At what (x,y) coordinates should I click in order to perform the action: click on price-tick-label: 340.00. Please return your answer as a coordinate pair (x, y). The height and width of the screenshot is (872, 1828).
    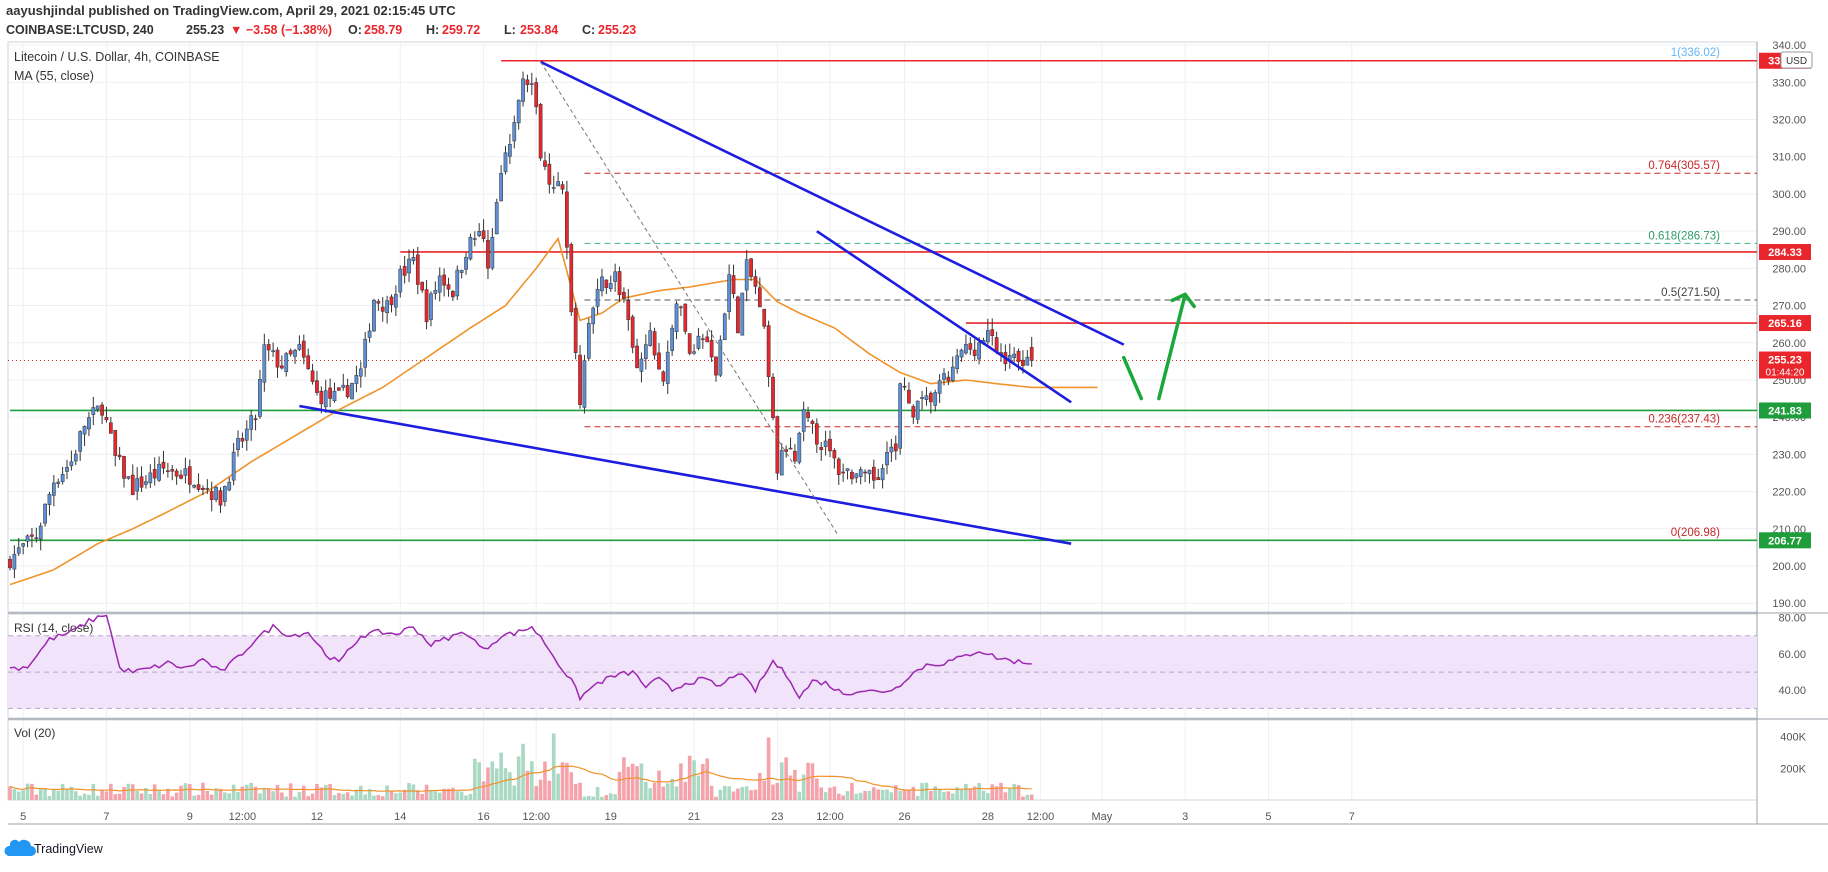
    Looking at the image, I should click on (1789, 46).